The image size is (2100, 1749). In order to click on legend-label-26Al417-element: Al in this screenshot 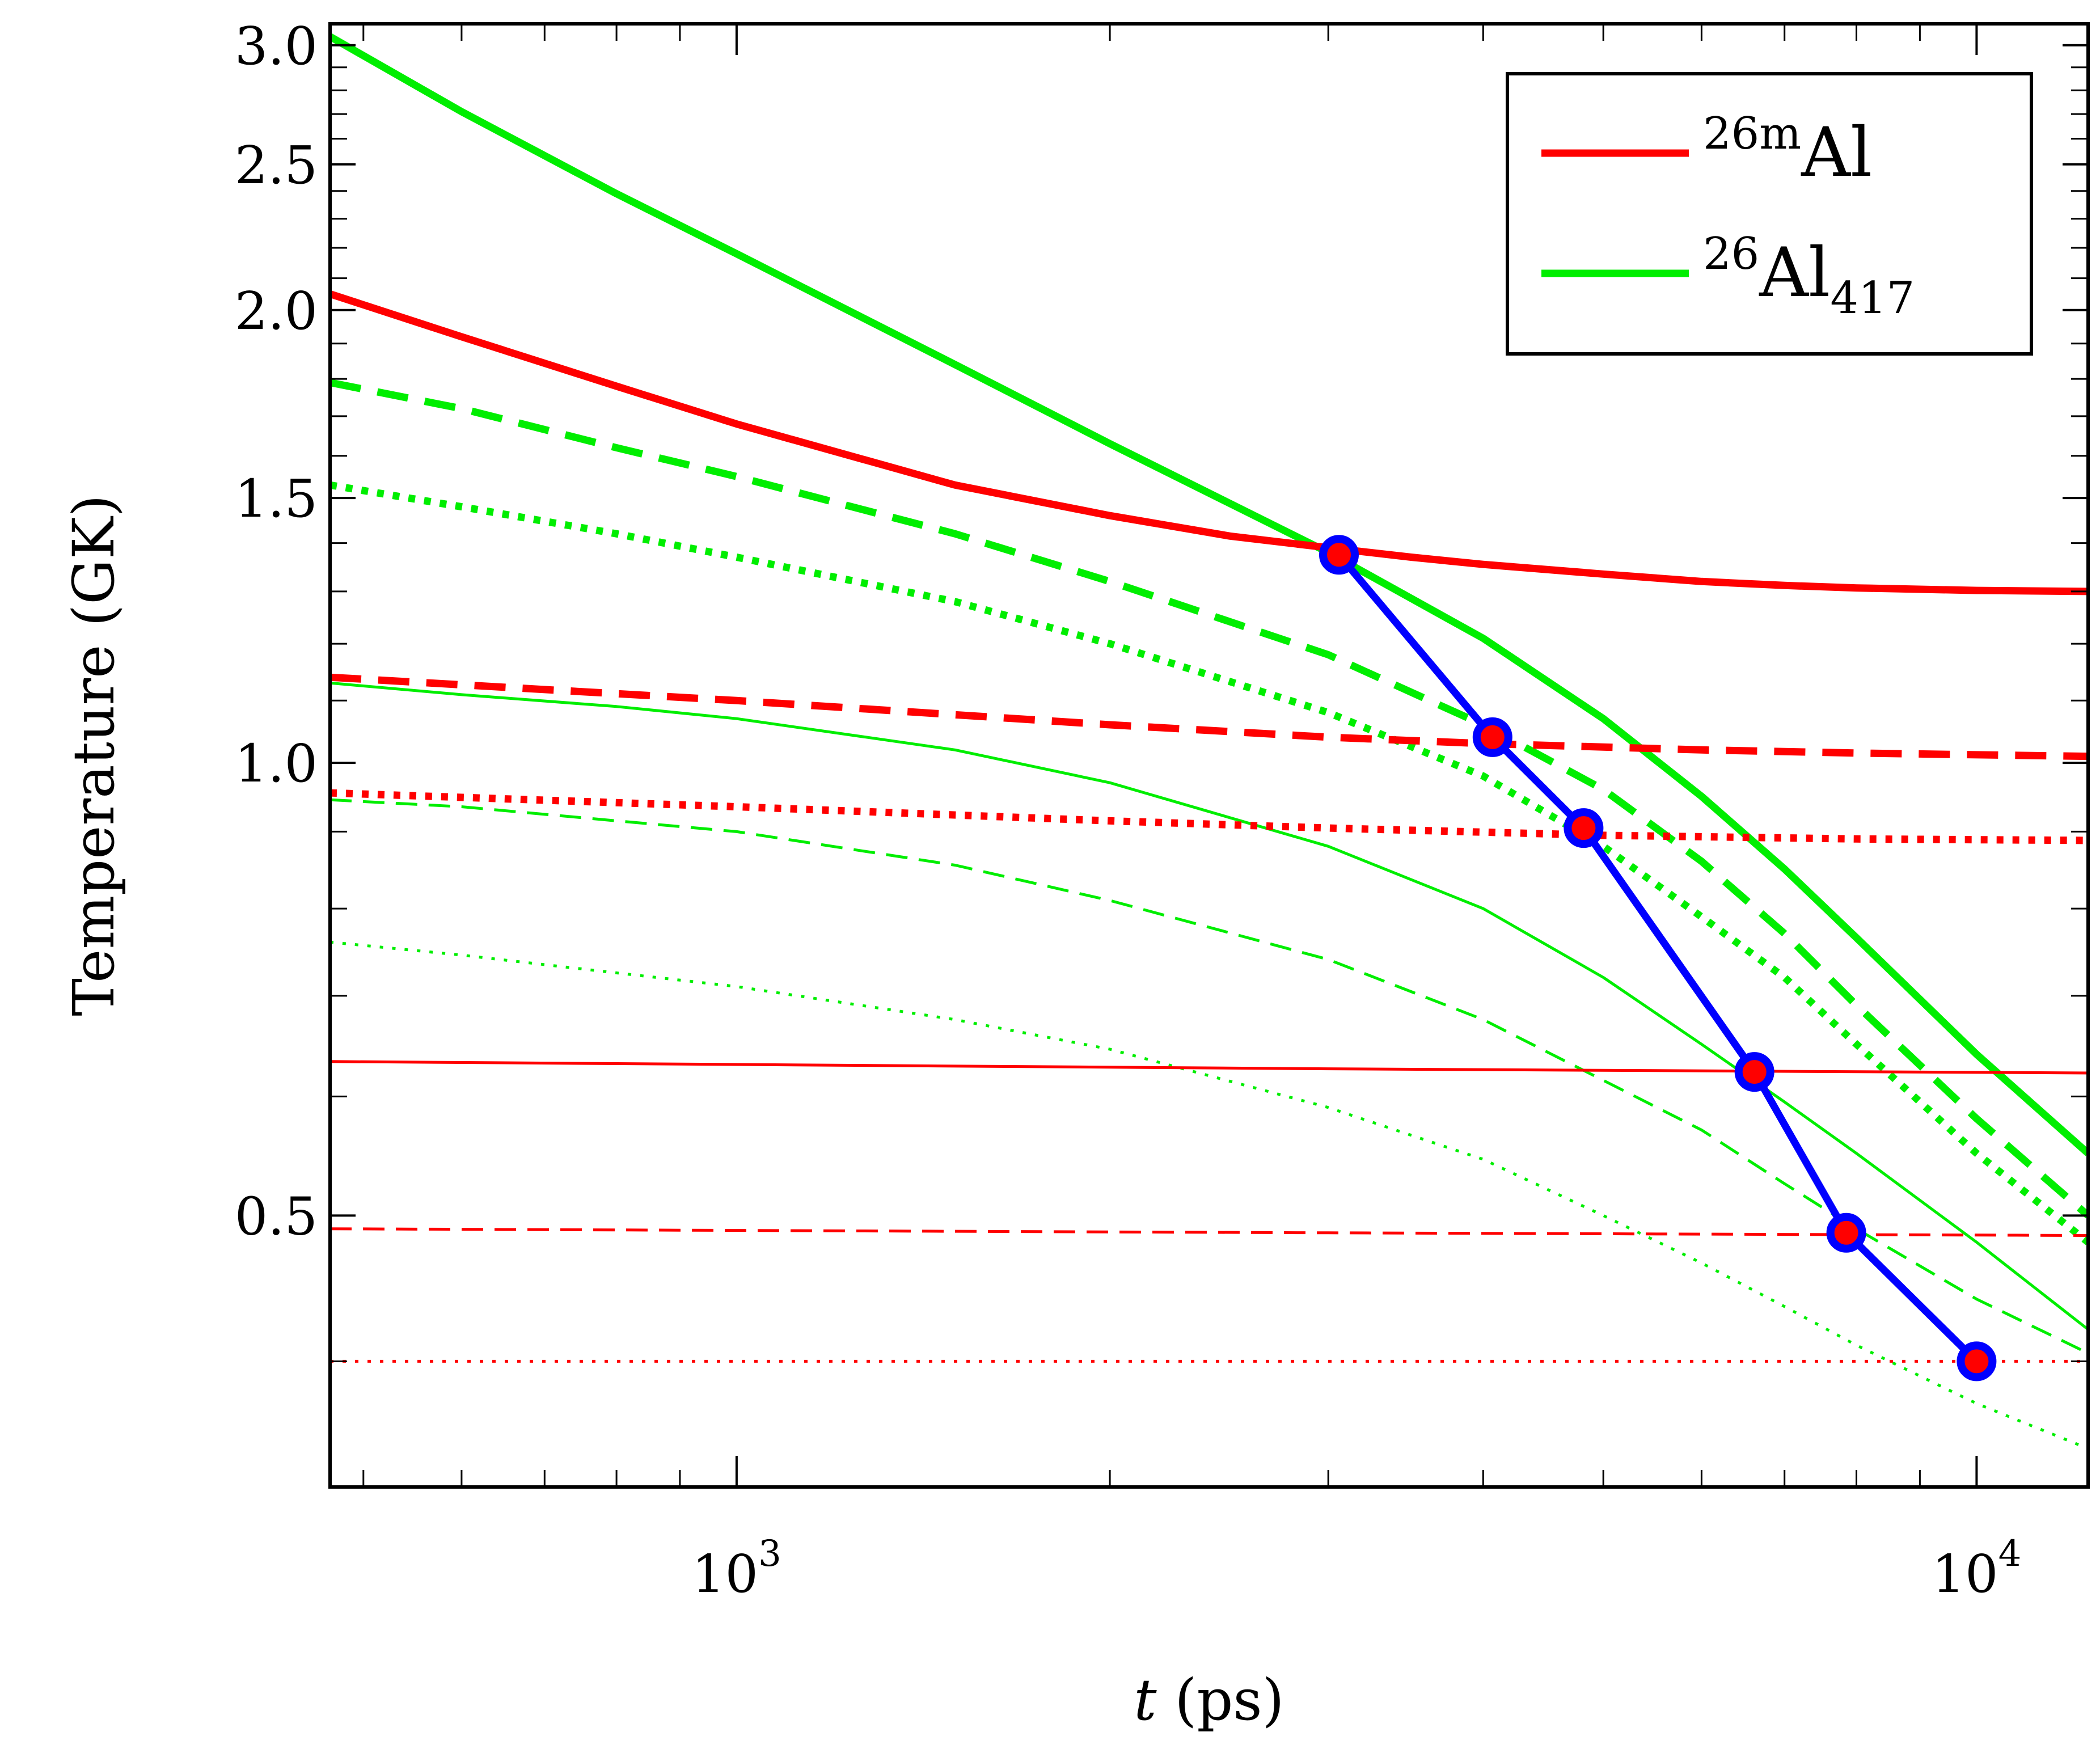, I will do `click(1794, 273)`.